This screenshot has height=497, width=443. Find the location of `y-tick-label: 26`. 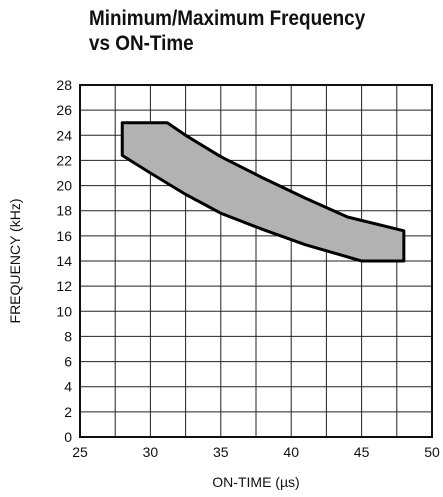

y-tick-label: 26 is located at coordinates (64, 110).